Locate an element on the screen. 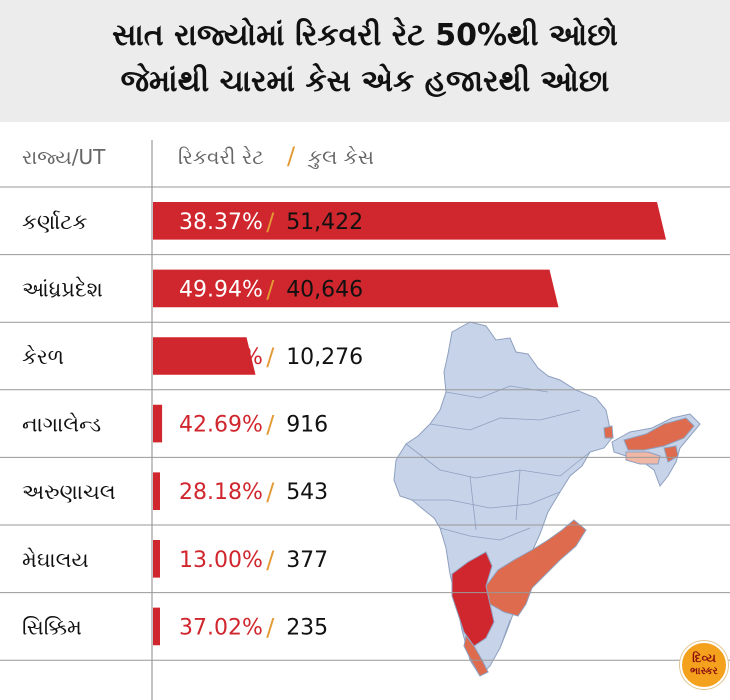 The image size is (730, 700). recovery-rate-label: 28.18% is located at coordinates (221, 492).